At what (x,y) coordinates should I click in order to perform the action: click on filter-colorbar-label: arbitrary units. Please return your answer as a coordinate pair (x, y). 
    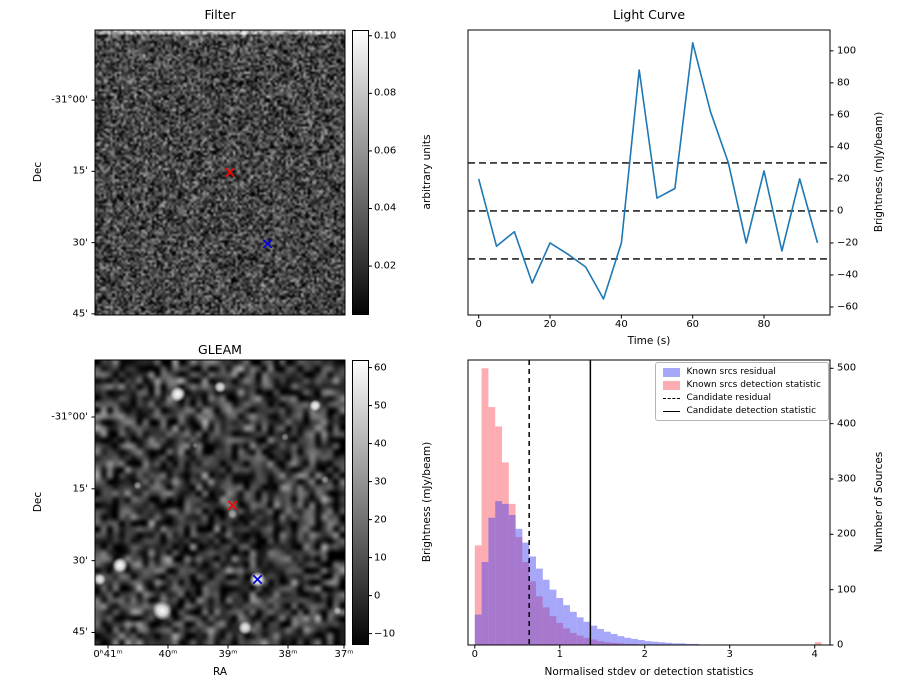
    Looking at the image, I should click on (427, 172).